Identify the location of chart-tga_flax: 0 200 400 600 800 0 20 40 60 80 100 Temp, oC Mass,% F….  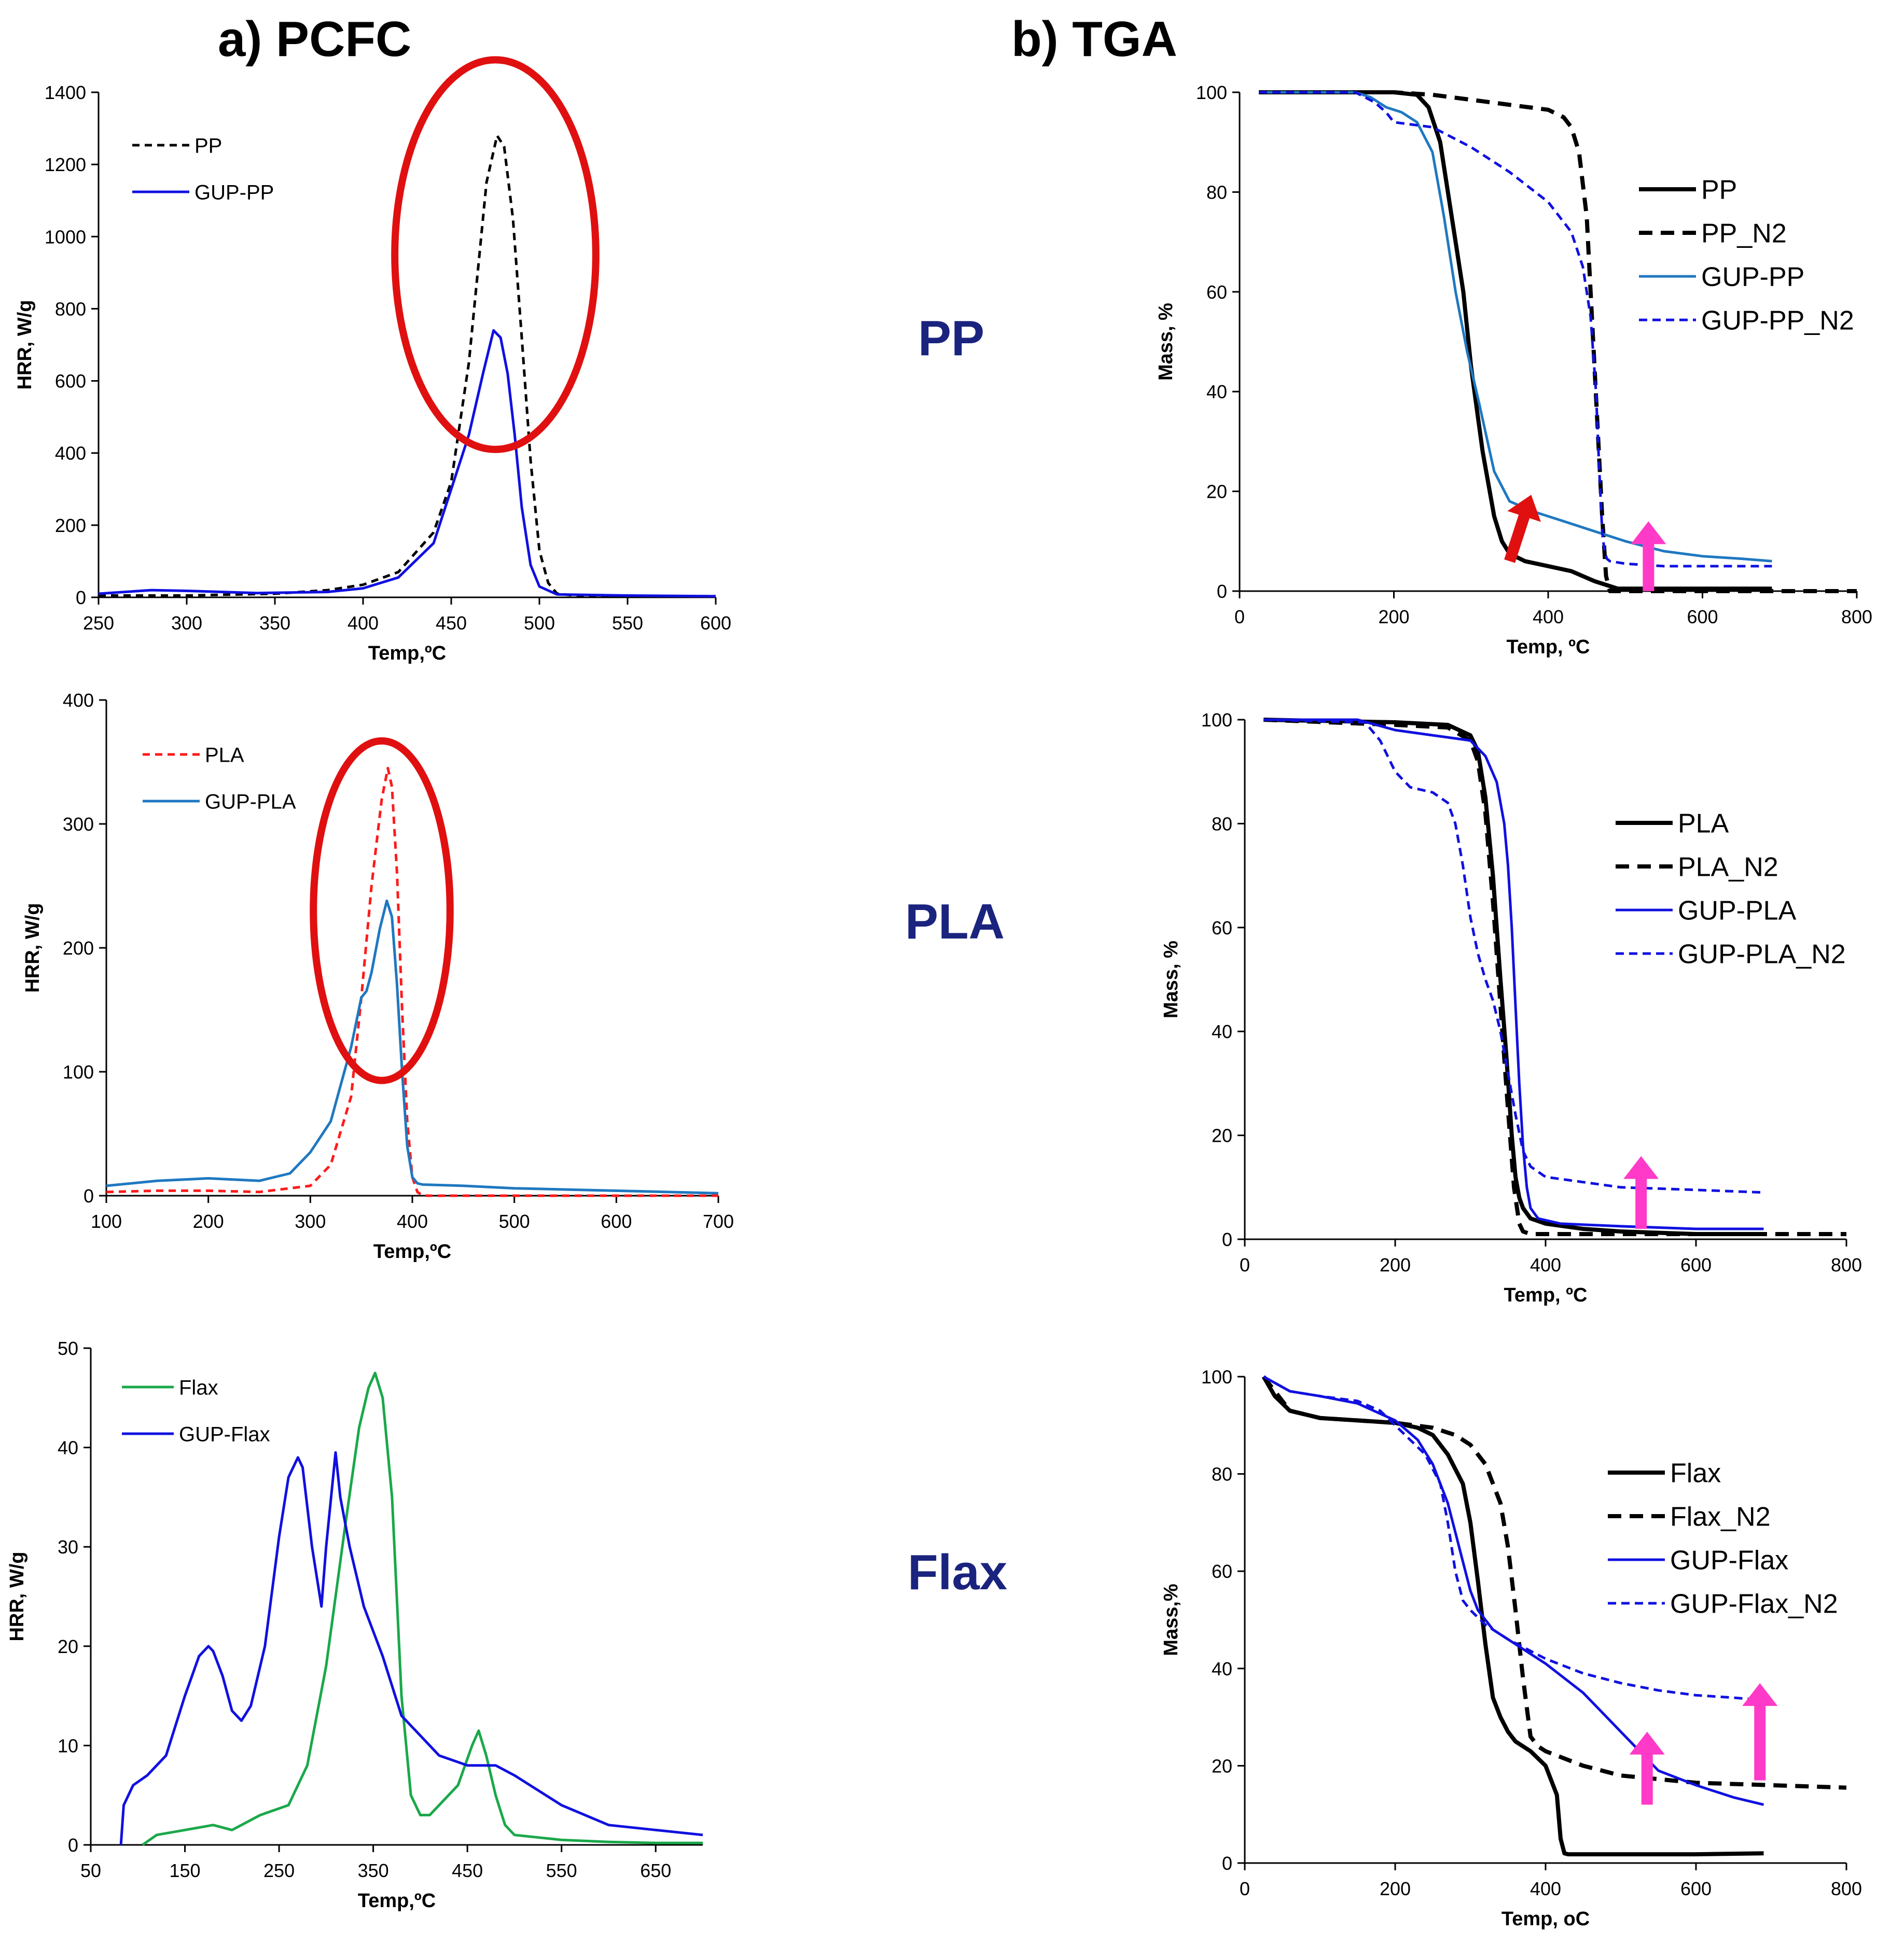
(1511, 1648).